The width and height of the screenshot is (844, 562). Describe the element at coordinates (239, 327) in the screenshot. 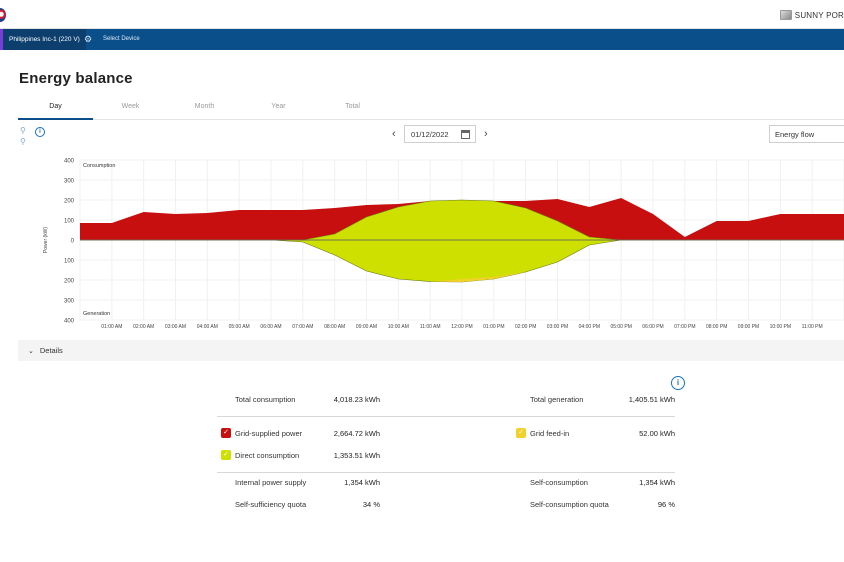

I see `x-tick-label: 05:00 AM` at that location.